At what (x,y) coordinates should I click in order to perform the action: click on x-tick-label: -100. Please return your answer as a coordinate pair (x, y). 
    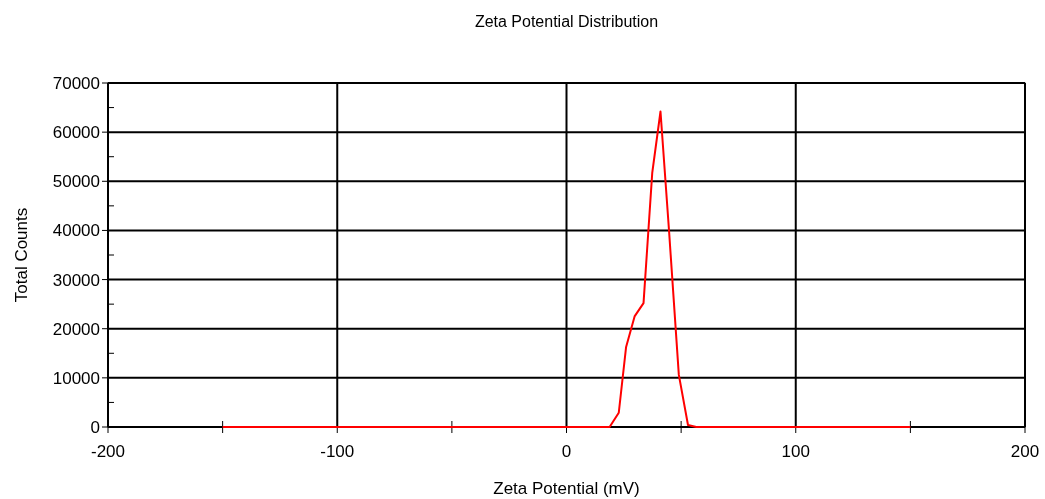
    Looking at the image, I should click on (337, 451).